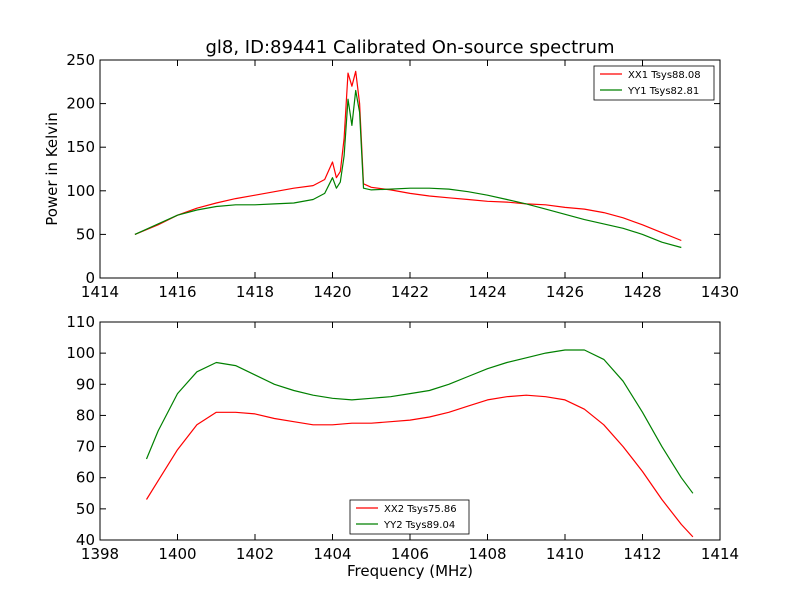  Describe the element at coordinates (419, 525) in the screenshot. I see `legend-label-yy2: YY2 Tsys89.04` at that location.